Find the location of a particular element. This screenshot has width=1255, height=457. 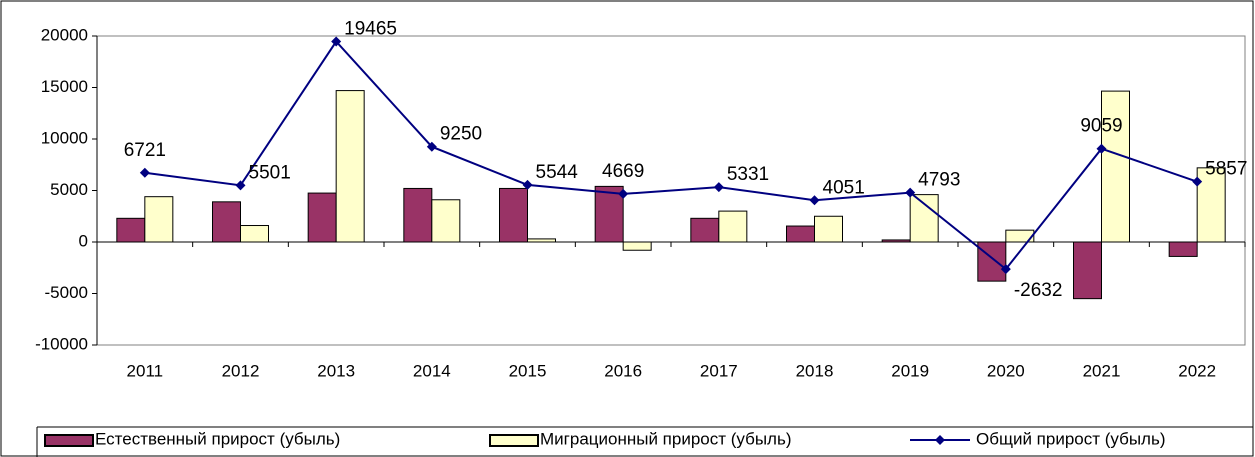

data-label: 19465 is located at coordinates (370, 29).